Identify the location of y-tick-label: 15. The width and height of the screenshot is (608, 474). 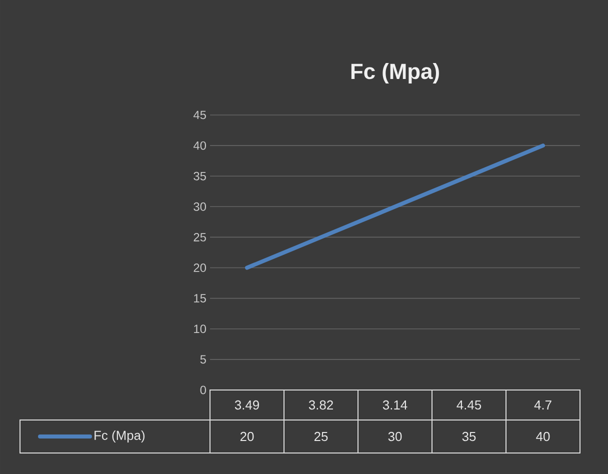
(200, 298).